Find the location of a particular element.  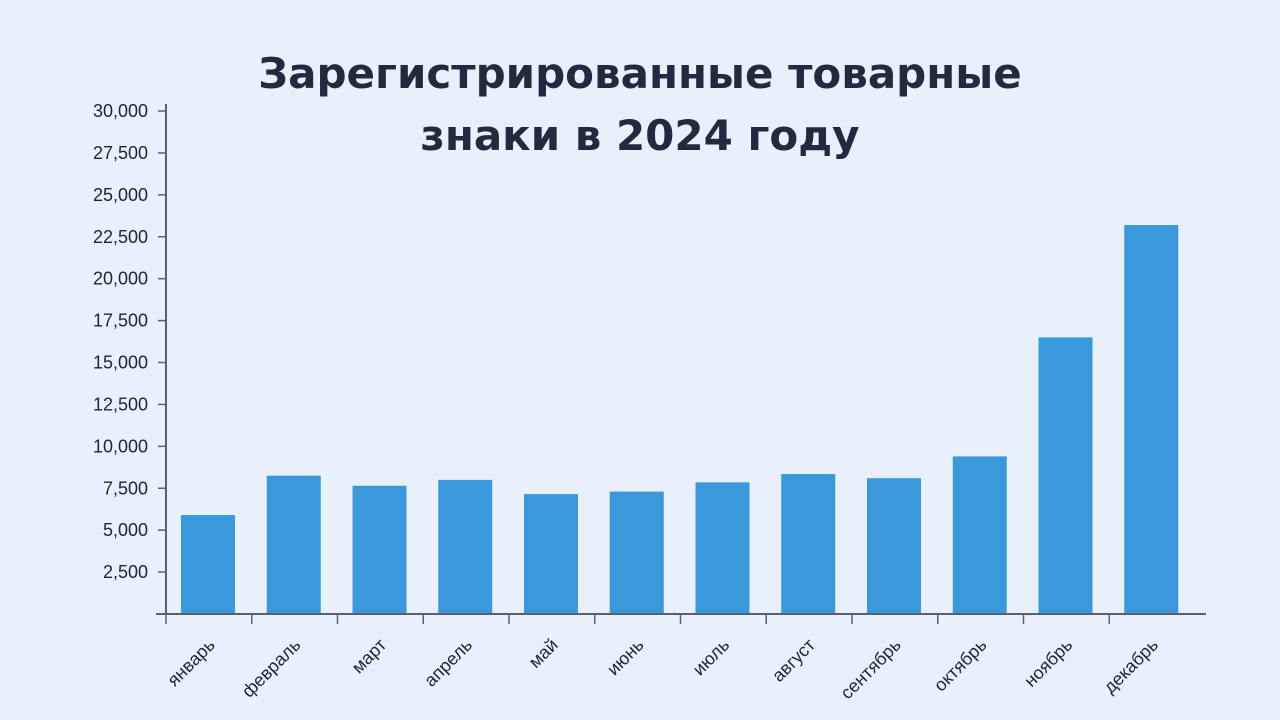

x-tick-label: сентябрь is located at coordinates (870, 669).